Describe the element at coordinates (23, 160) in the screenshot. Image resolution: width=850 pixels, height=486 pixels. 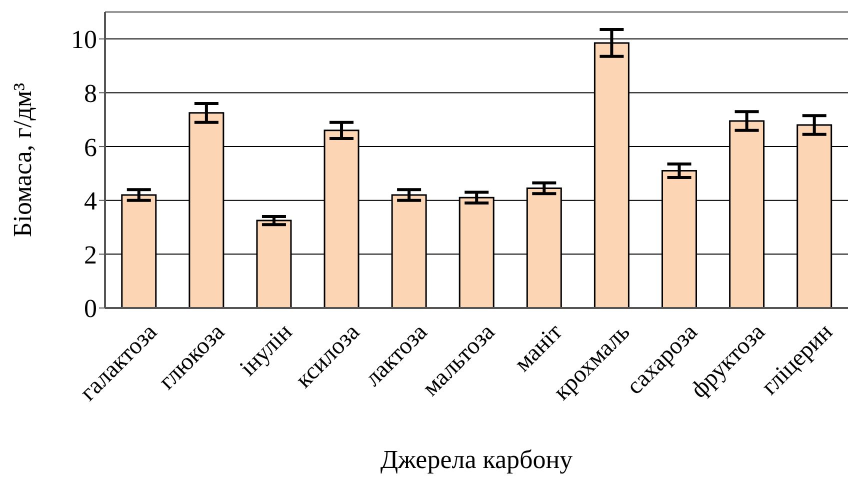
I see `y-axis-title: Біомаса, г/дм³` at that location.